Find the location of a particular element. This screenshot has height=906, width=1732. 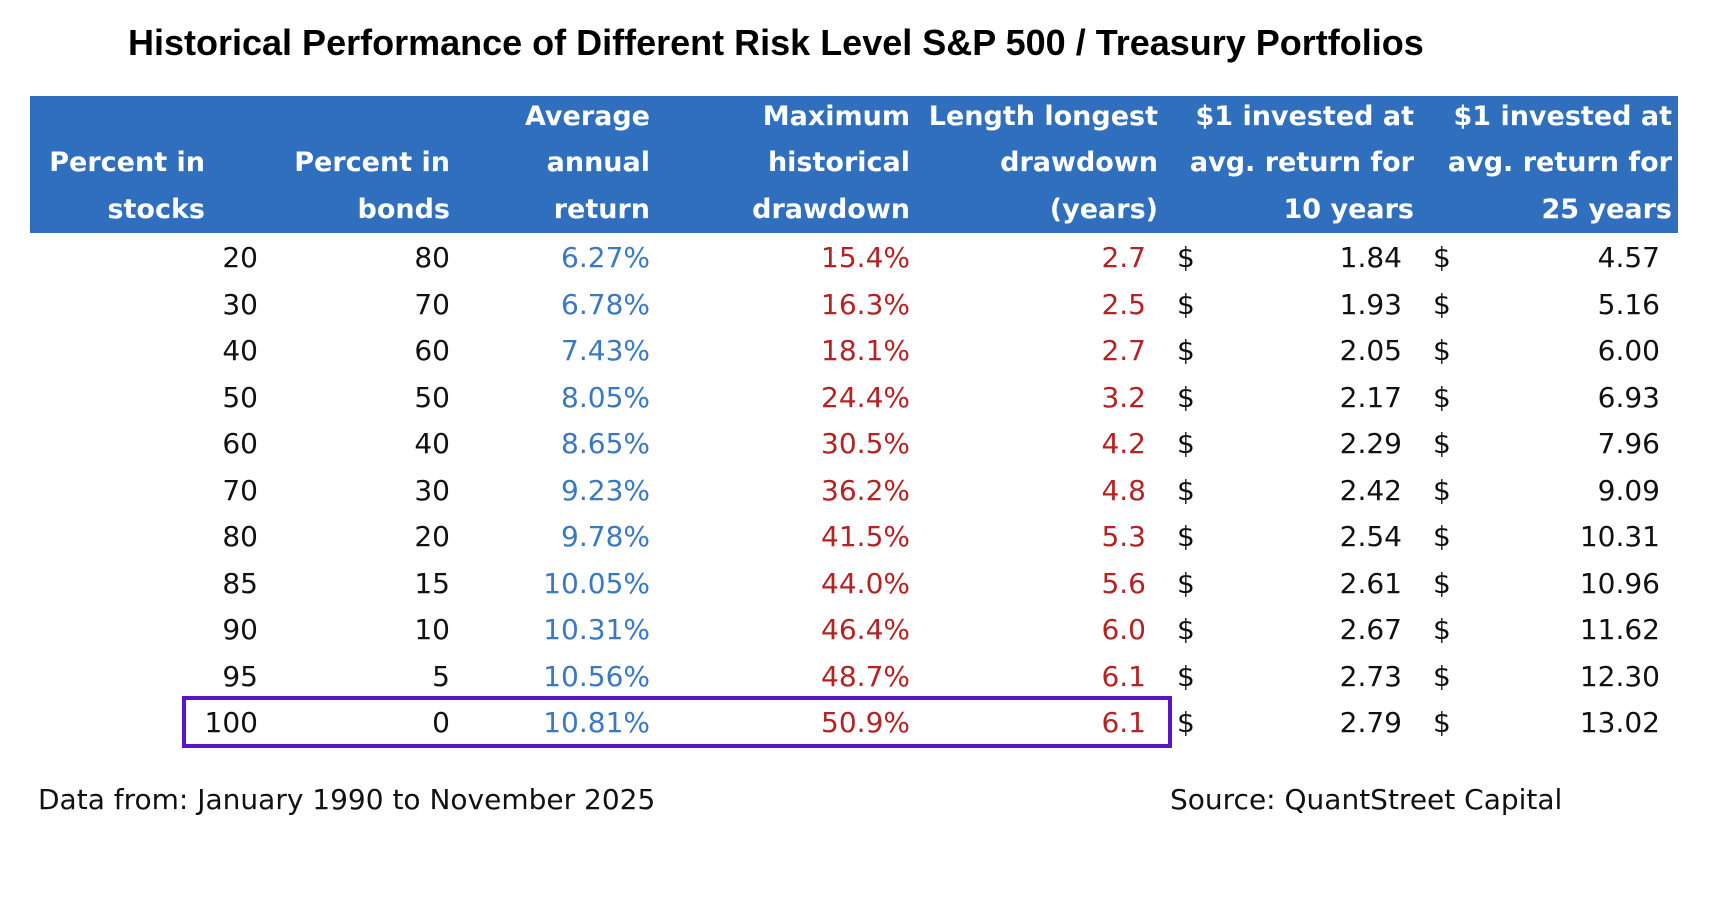

cell-value-10y: 2.54 is located at coordinates (1370, 536).